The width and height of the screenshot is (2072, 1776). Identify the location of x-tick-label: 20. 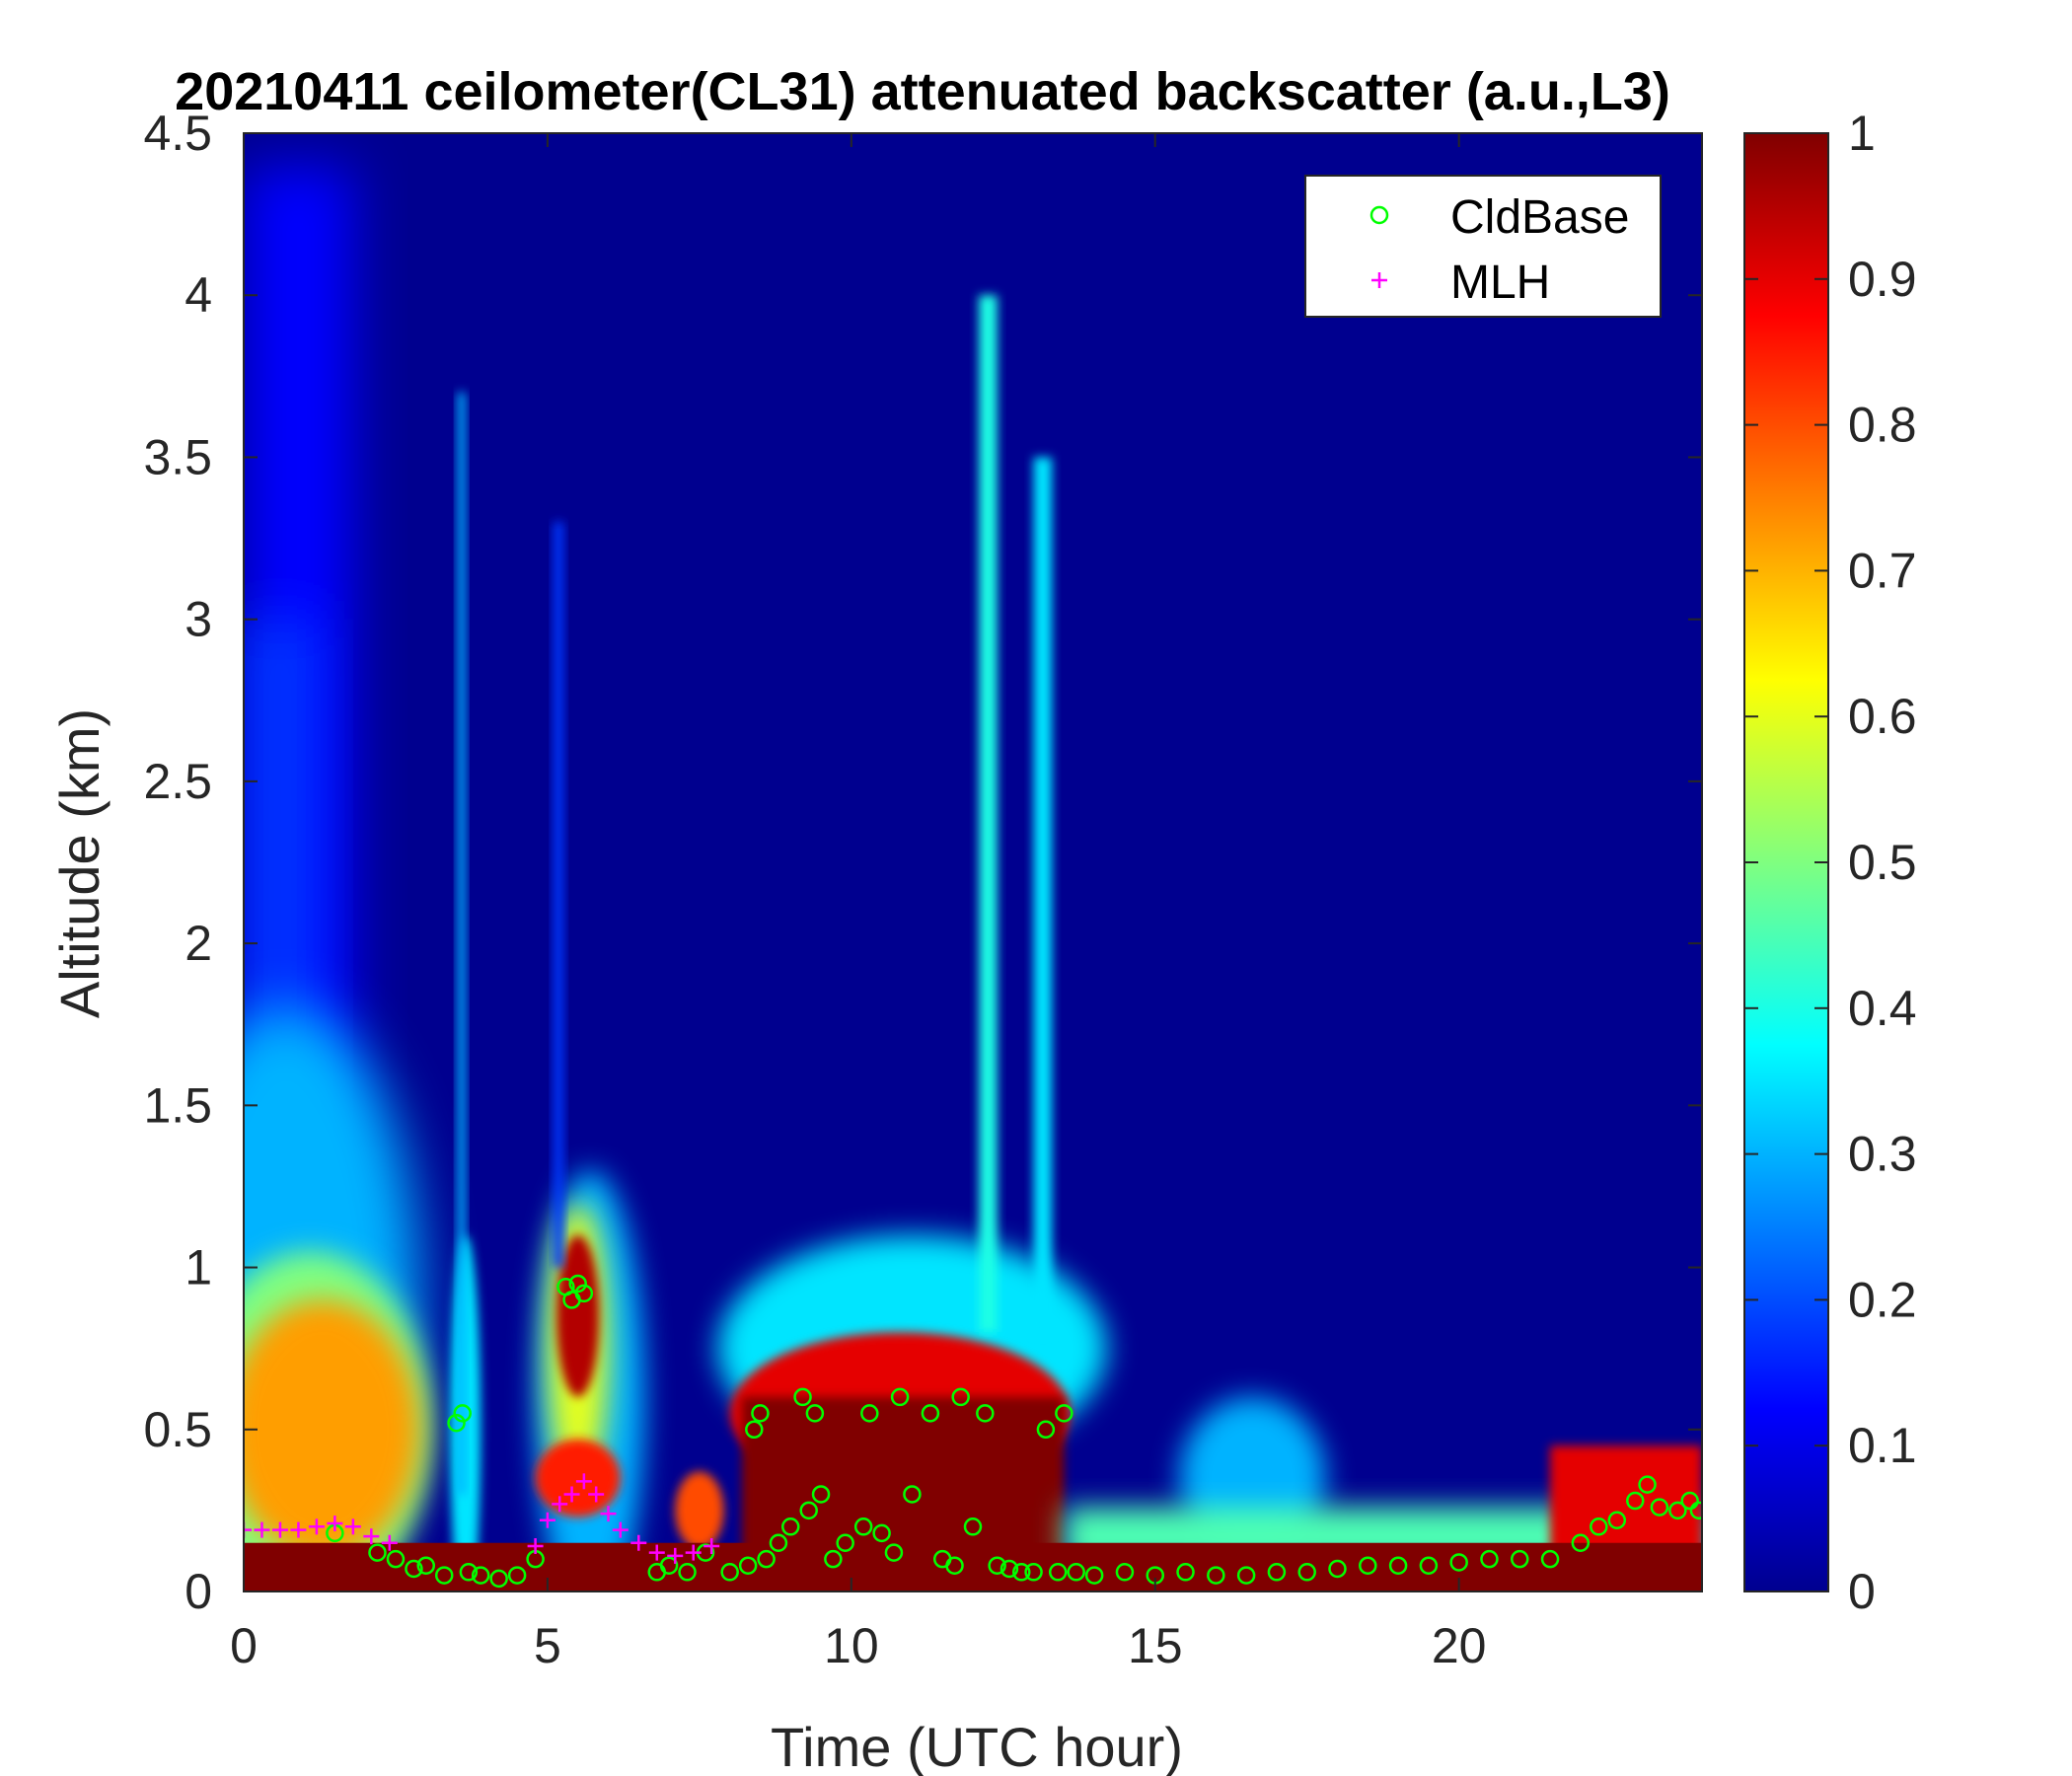
(1460, 1646).